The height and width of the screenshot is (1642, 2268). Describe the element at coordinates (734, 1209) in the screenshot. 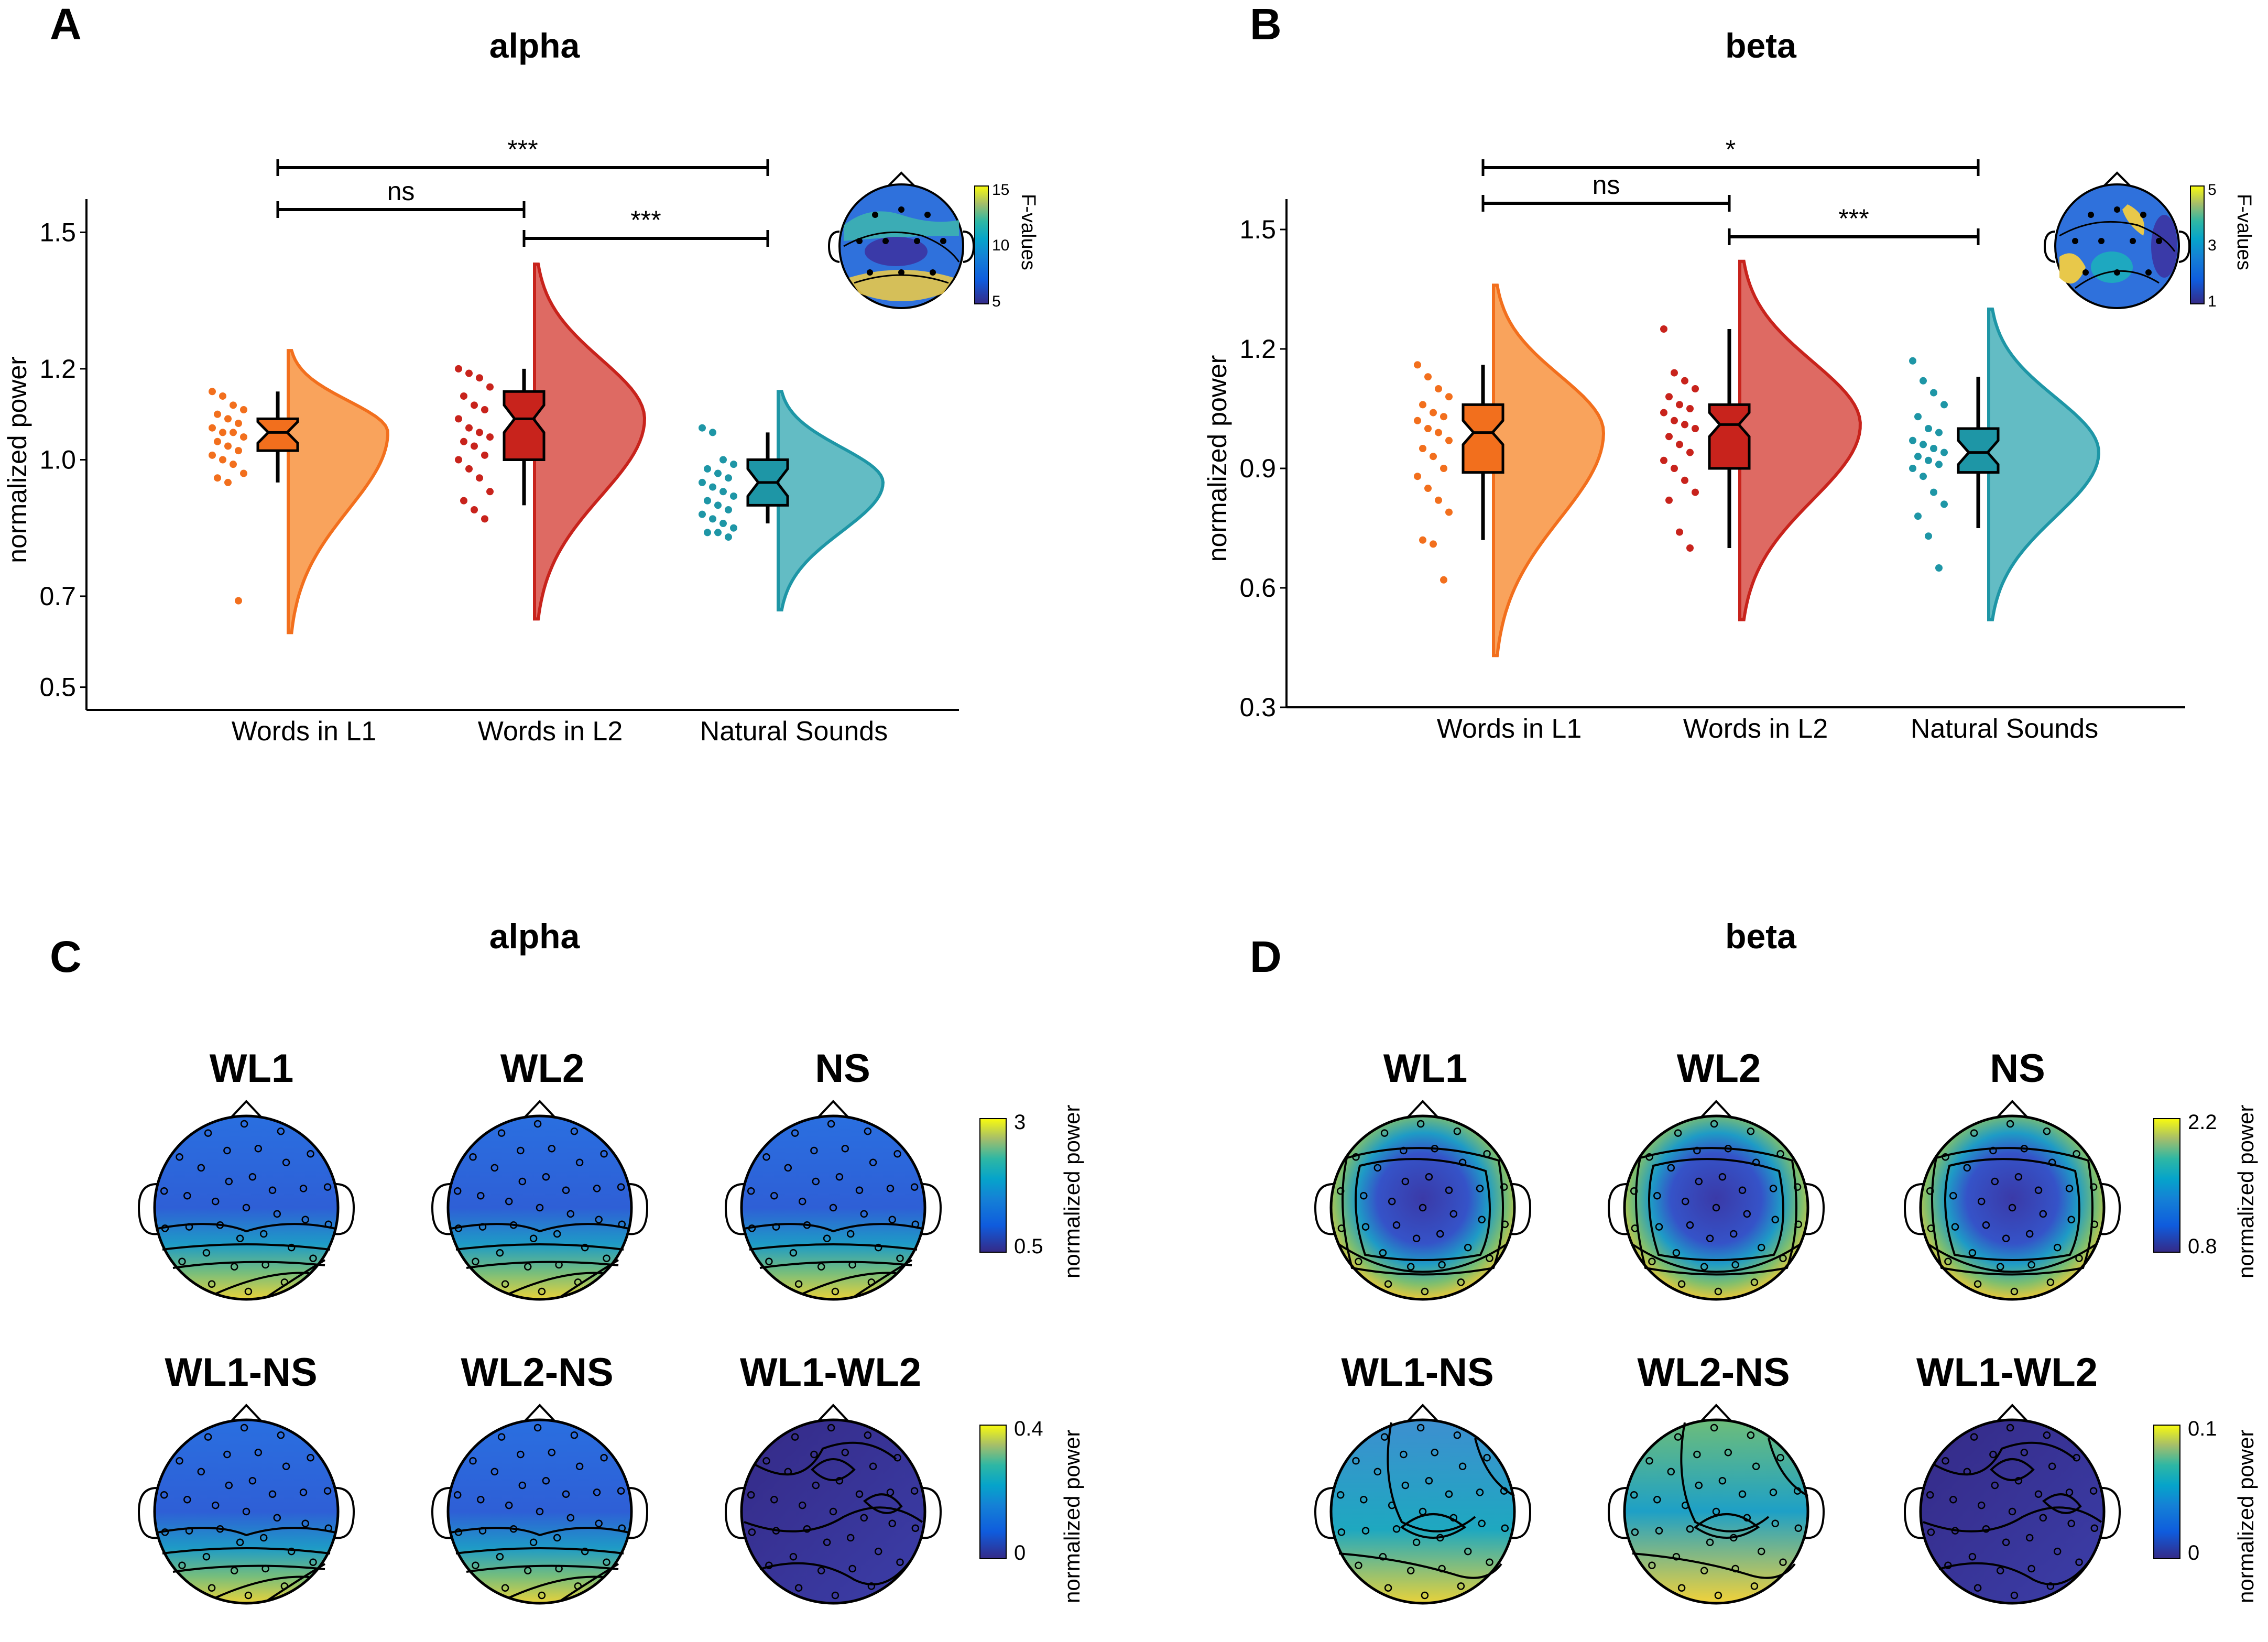

I see `ear-left` at that location.